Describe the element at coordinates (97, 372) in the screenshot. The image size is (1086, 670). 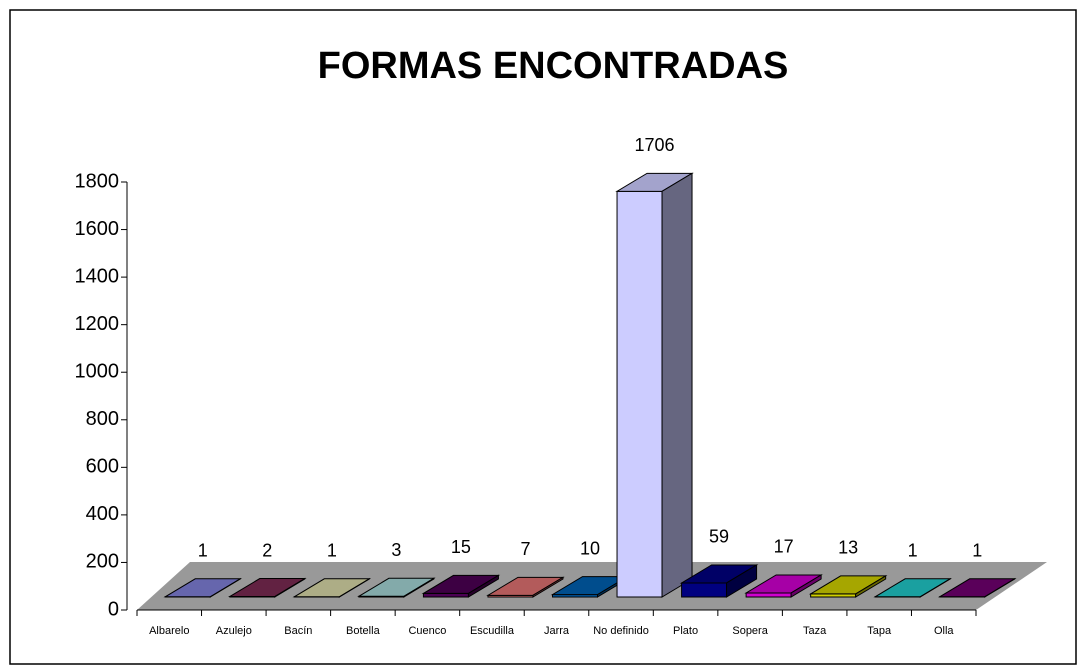
I see `y-tick-label: 1000` at that location.